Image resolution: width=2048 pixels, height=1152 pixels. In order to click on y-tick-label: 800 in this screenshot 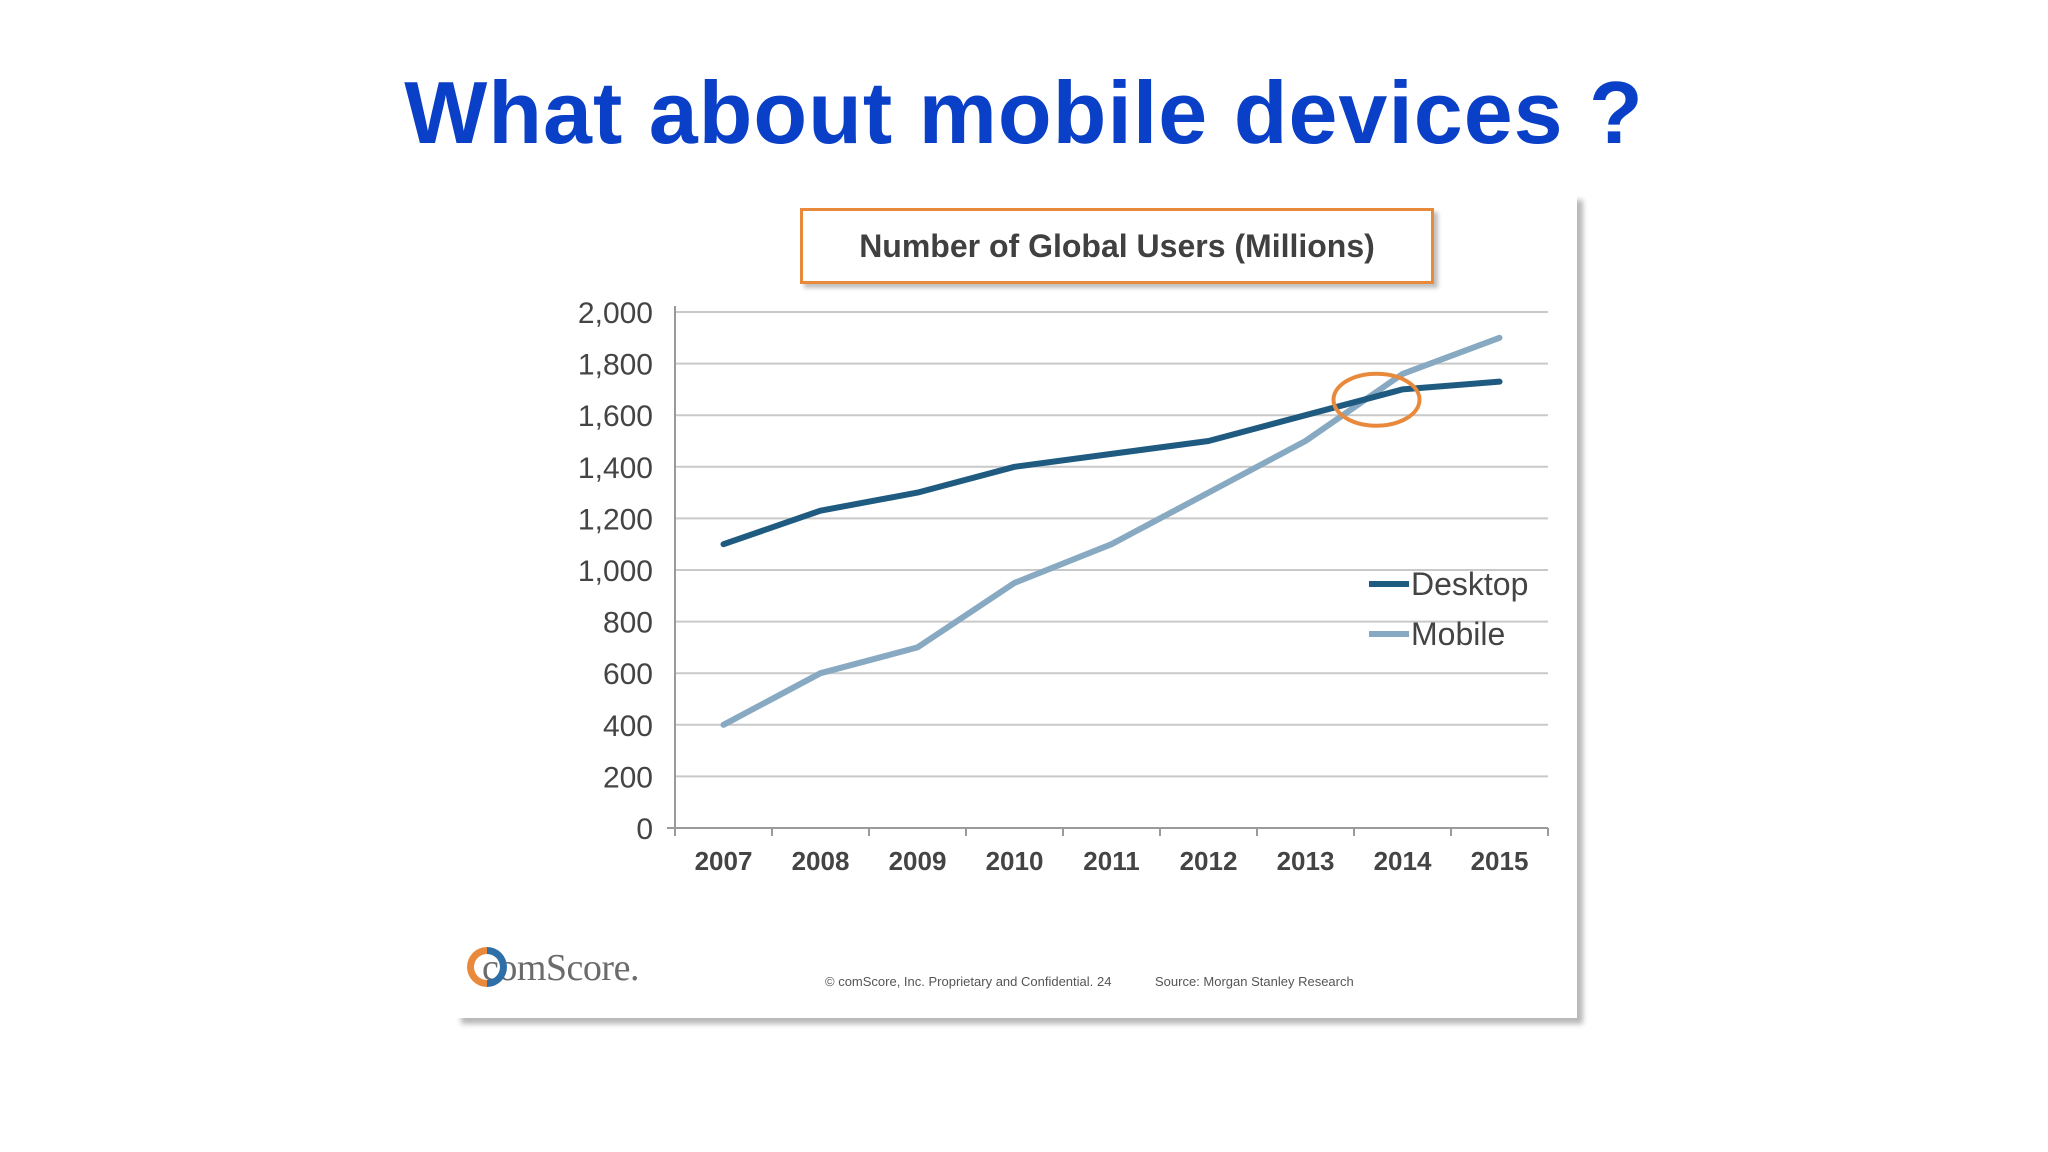, I will do `click(628, 623)`.